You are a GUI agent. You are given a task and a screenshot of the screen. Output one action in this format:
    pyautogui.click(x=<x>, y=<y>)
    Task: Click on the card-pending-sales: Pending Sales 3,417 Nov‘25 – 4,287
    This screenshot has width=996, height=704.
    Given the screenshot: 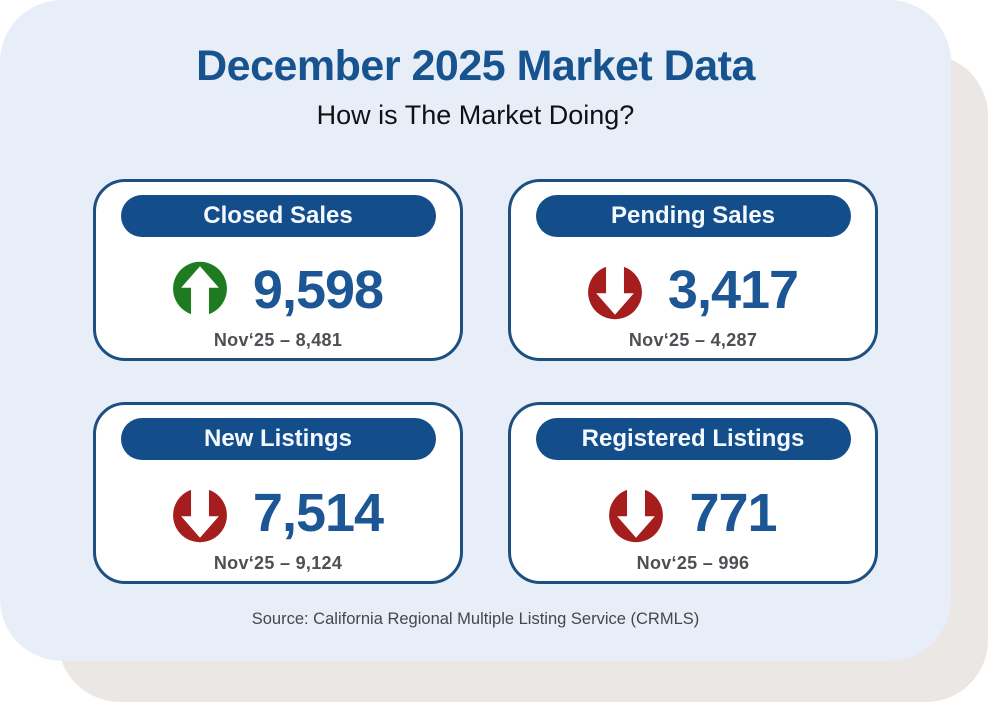 What is the action you would take?
    pyautogui.click(x=693, y=270)
    